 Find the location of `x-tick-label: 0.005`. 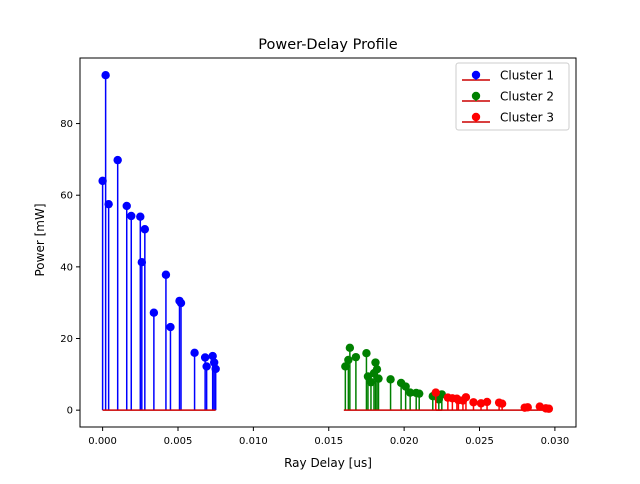

x-tick-label: 0.005 is located at coordinates (178, 441).